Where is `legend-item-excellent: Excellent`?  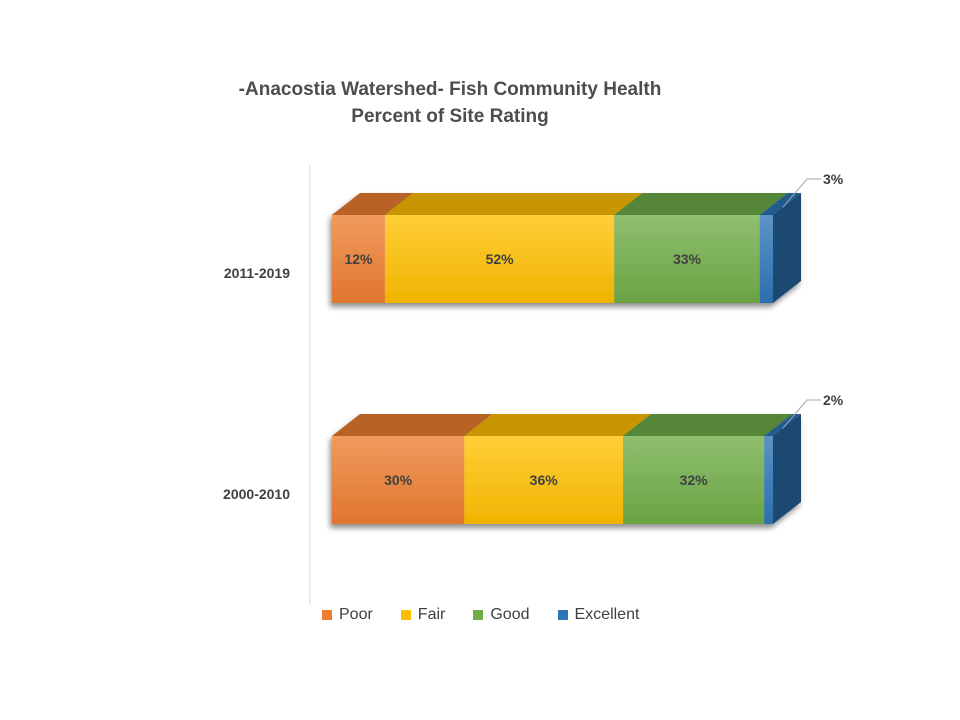
legend-item-excellent: Excellent is located at coordinates (598, 615).